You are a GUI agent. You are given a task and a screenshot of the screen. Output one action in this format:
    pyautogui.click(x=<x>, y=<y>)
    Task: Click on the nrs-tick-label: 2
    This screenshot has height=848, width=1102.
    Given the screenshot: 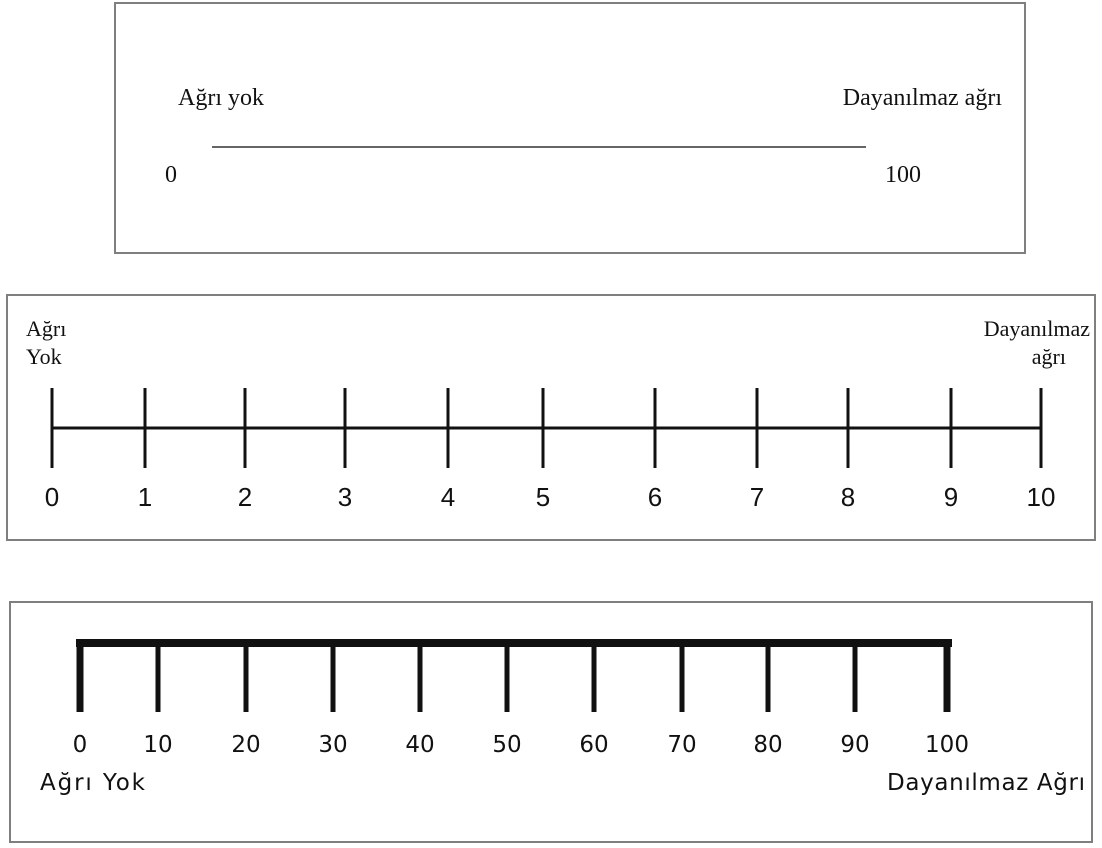 What is the action you would take?
    pyautogui.click(x=245, y=497)
    